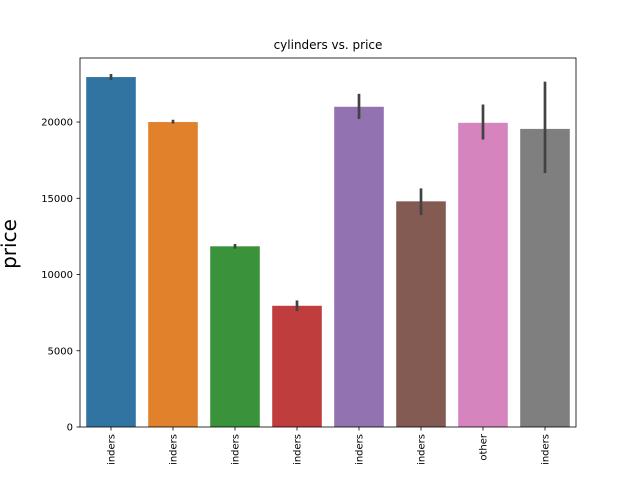  Describe the element at coordinates (60, 351) in the screenshot. I see `y-tick-label-1: 5000` at that location.